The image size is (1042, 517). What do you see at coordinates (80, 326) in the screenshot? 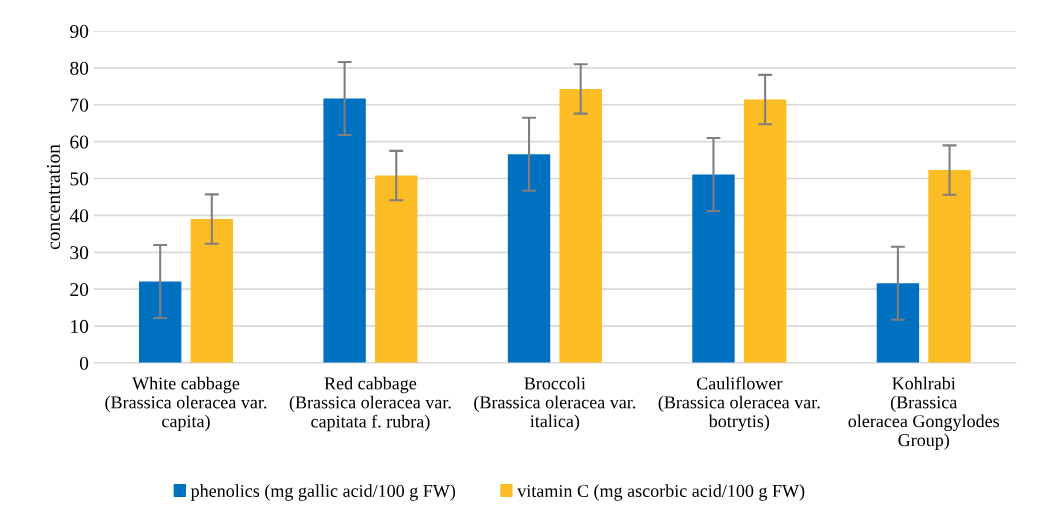
I see `y-tick-label: 10` at bounding box center [80, 326].